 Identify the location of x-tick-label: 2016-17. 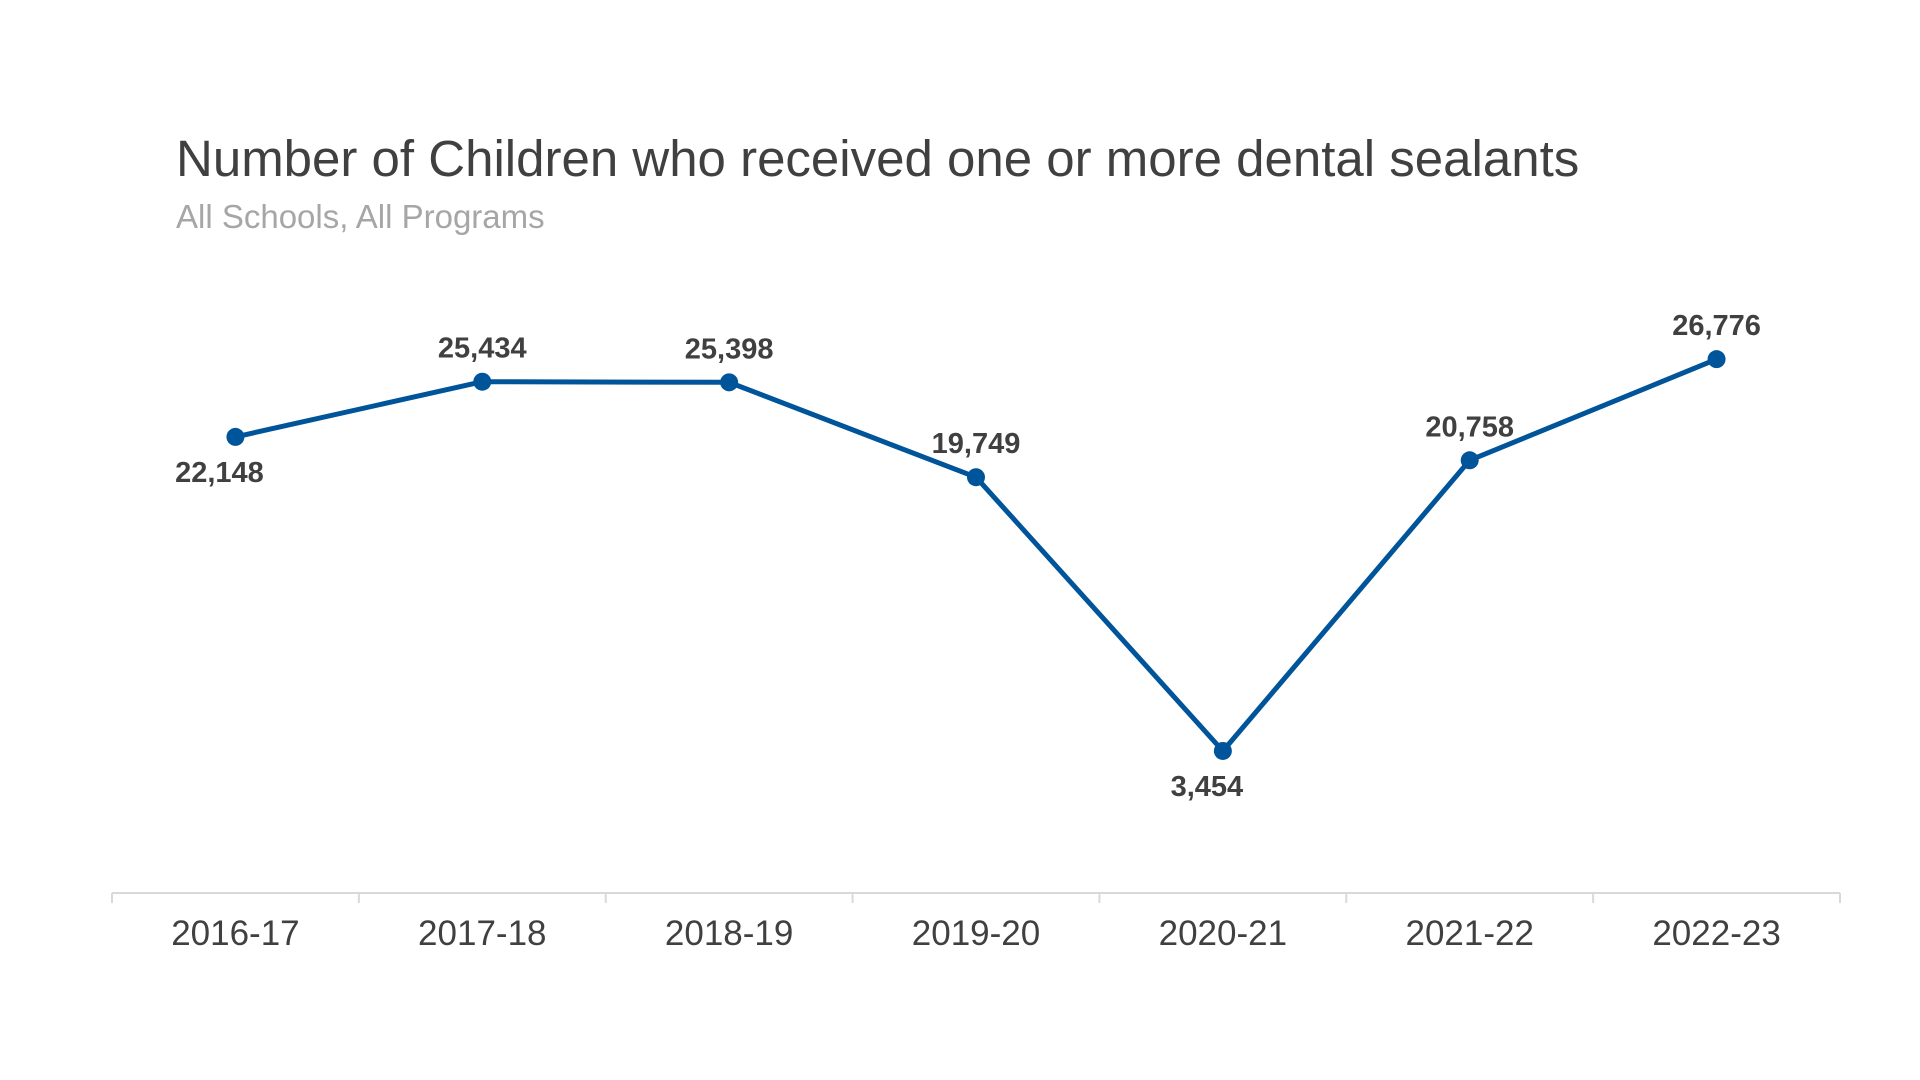
(235, 933).